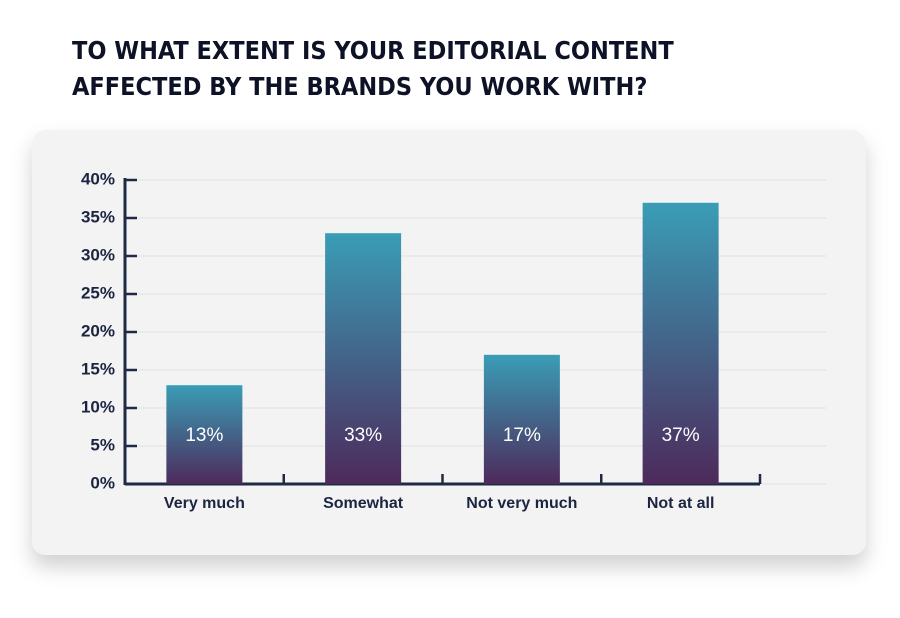 This screenshot has width=900, height=618. What do you see at coordinates (98, 368) in the screenshot?
I see `y-tick-label: 15%` at bounding box center [98, 368].